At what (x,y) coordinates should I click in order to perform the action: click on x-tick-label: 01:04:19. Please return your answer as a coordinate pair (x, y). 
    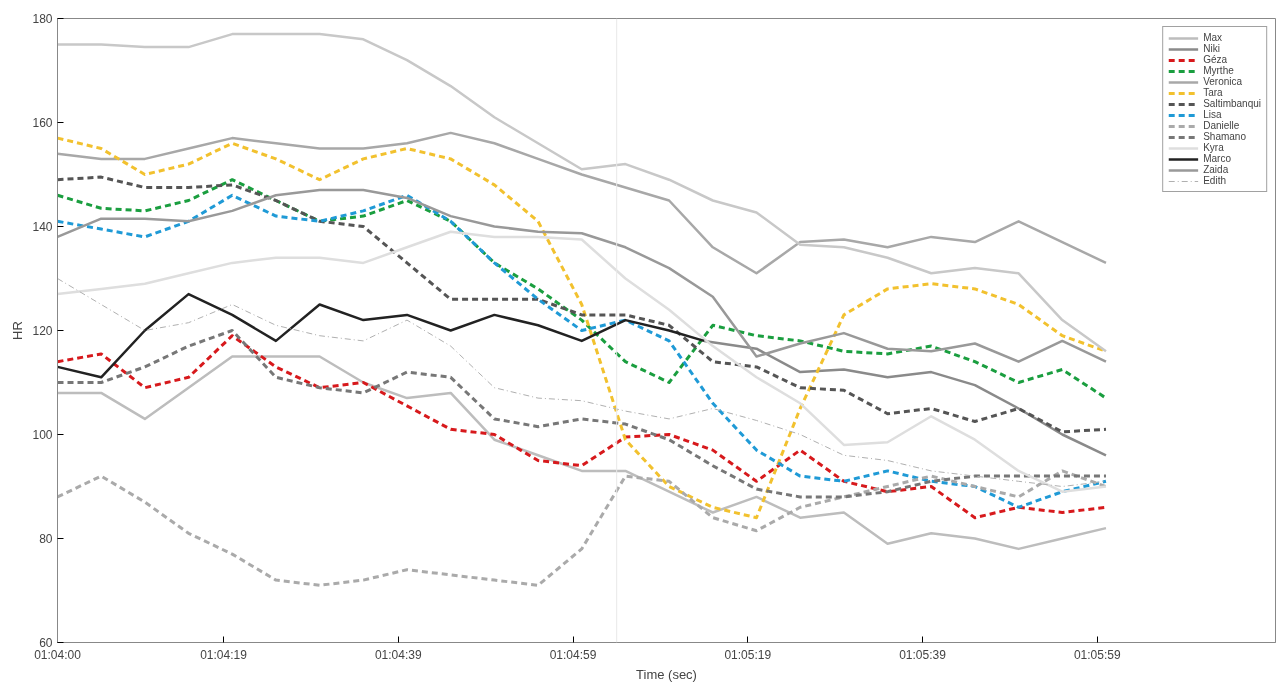
    Looking at the image, I should click on (224, 654).